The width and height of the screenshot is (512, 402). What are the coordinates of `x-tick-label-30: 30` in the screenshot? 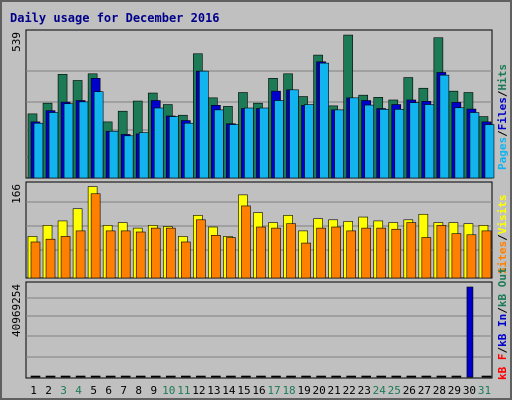 It's located at (469, 390).